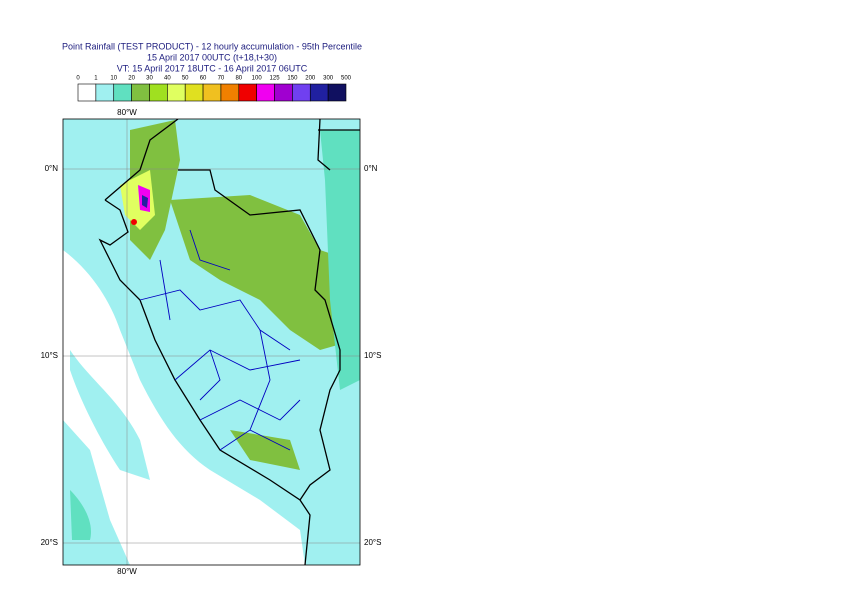  What do you see at coordinates (346, 79) in the screenshot?
I see `legend-label: 500` at bounding box center [346, 79].